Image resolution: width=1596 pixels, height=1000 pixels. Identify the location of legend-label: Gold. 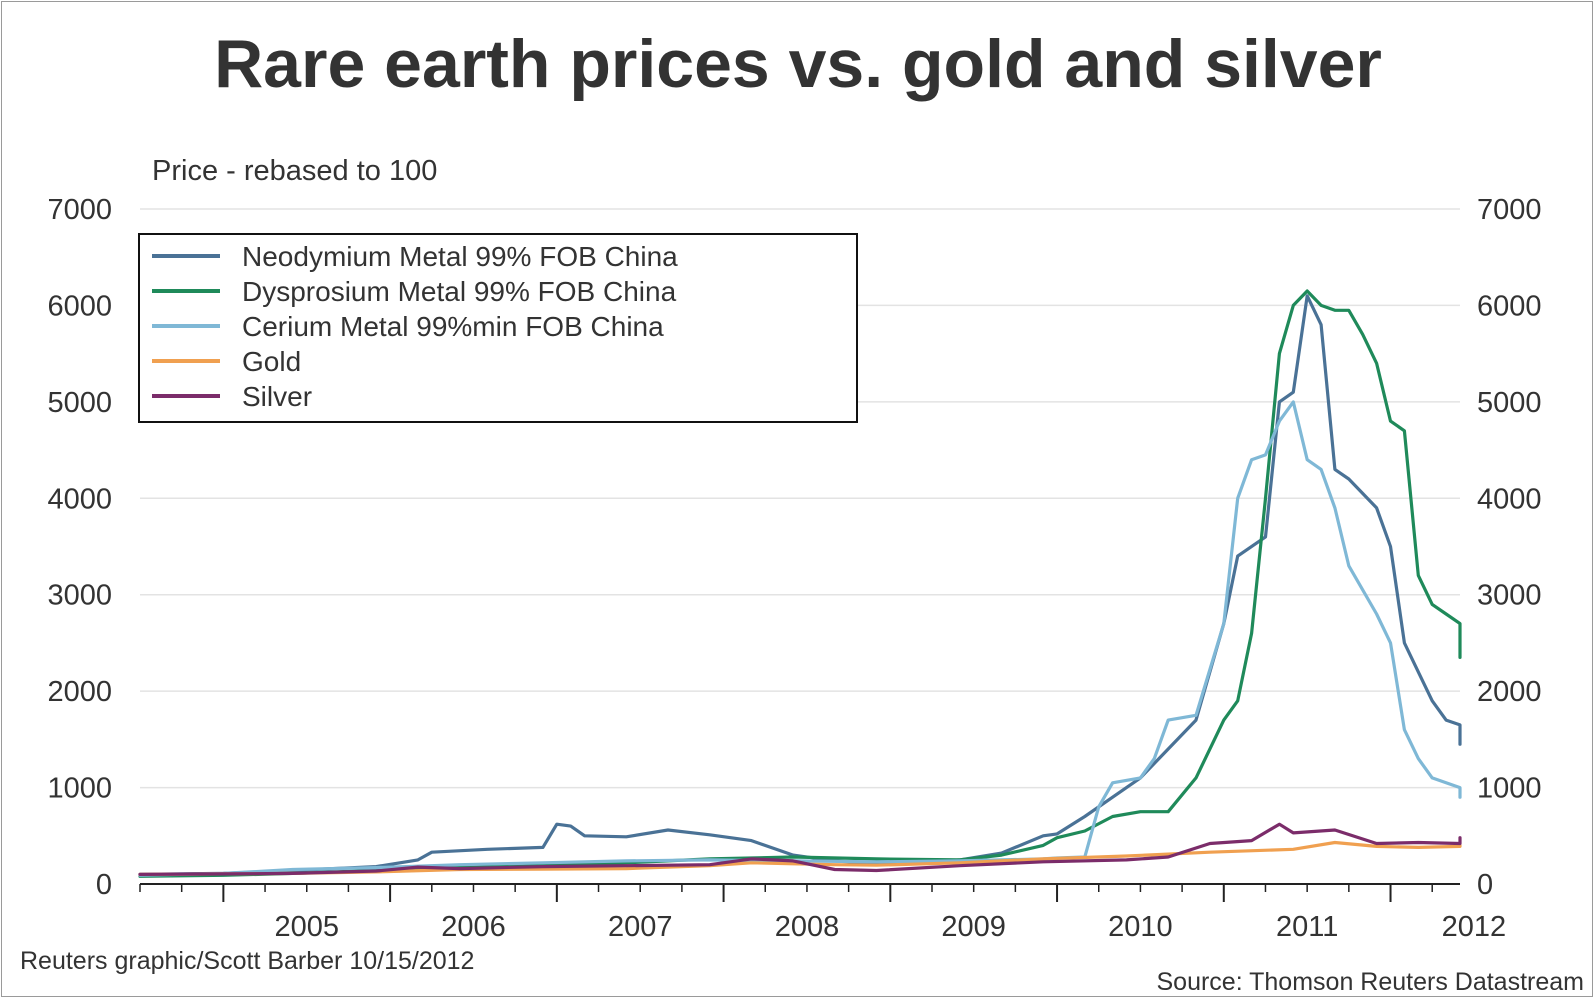
(271, 361).